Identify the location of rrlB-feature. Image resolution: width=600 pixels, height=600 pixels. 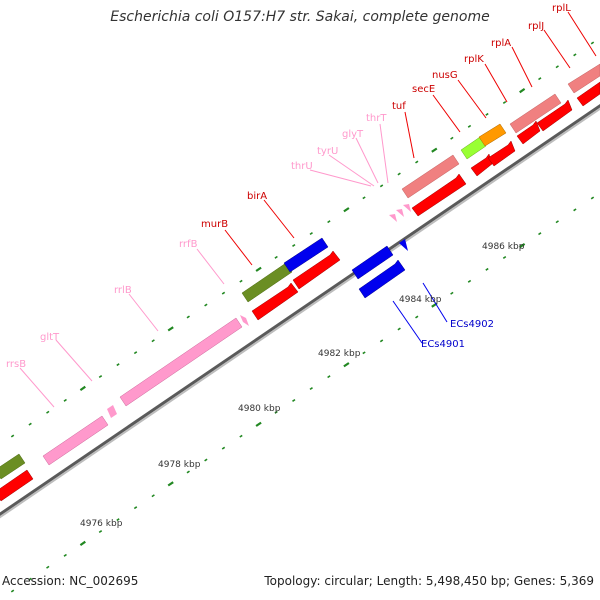
(181, 362).